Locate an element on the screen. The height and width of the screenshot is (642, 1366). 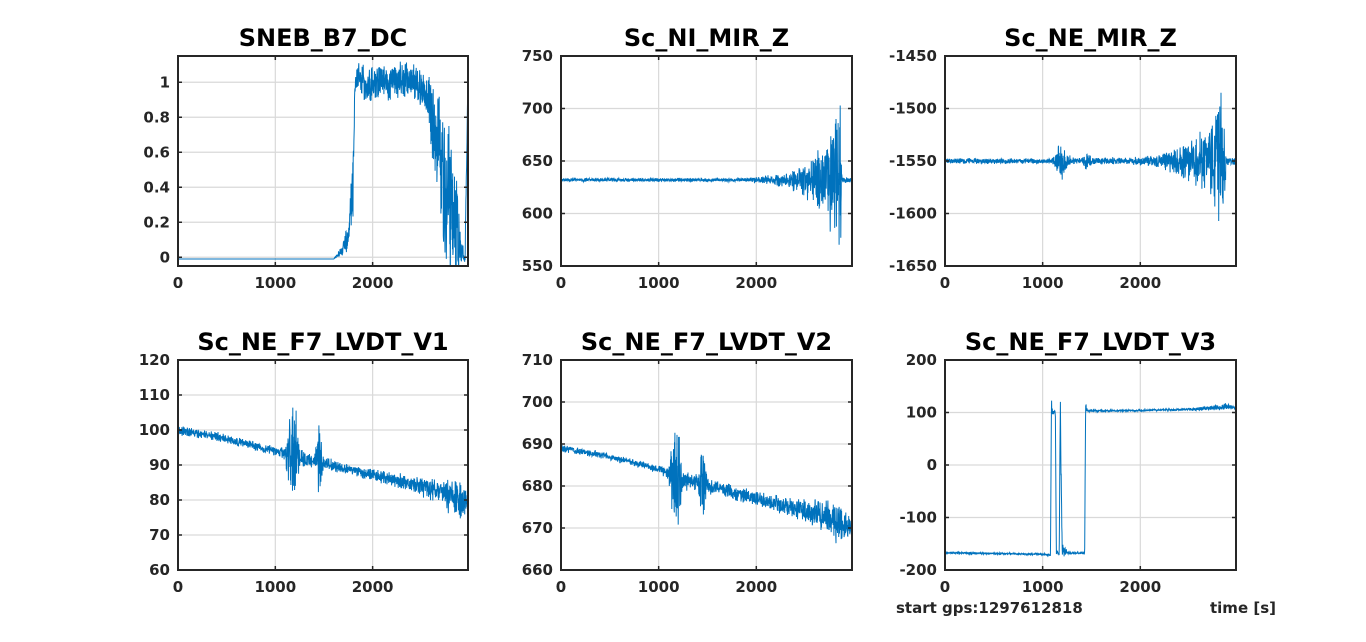
chart-title: Sc_NE_F7_LVDT_V1 is located at coordinates (322, 342).